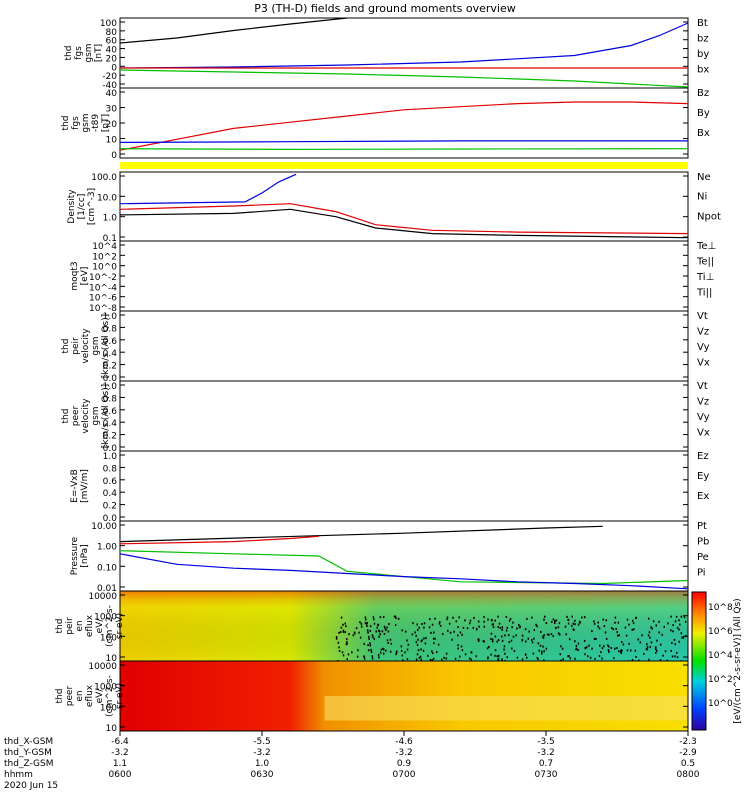 Image resolution: width=750 pixels, height=800 pixels. Describe the element at coordinates (546, 775) in the screenshot. I see `x-row-value: 0730` at that location.